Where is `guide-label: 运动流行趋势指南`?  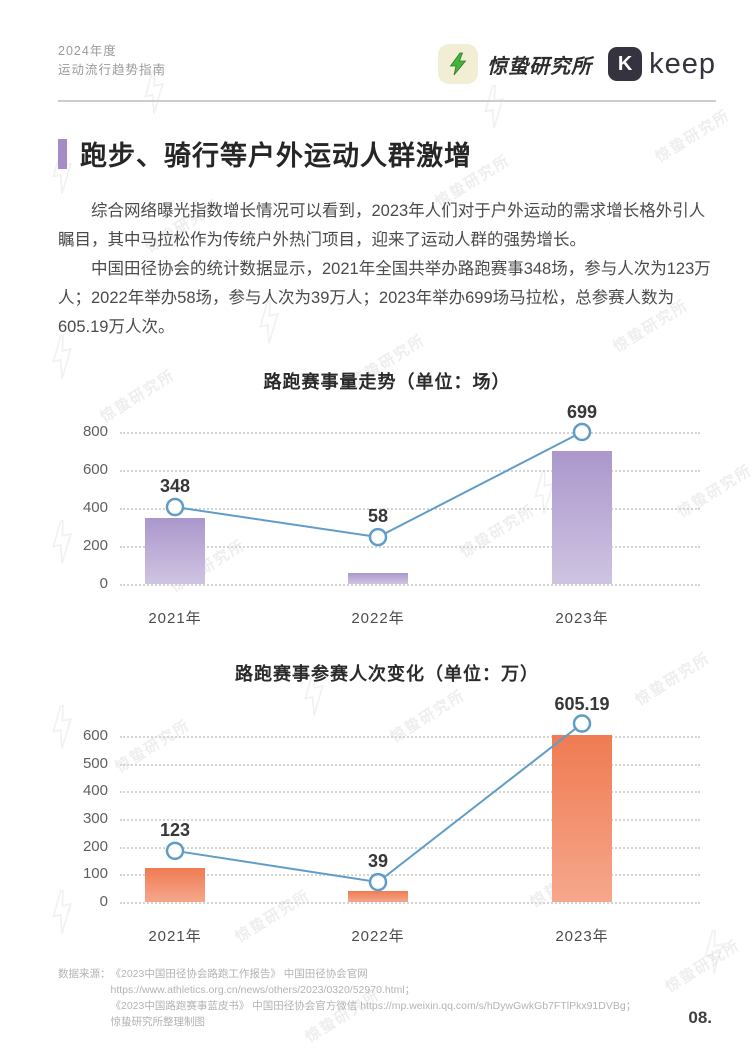
guide-label: 运动流行趋势指南 is located at coordinates (112, 70).